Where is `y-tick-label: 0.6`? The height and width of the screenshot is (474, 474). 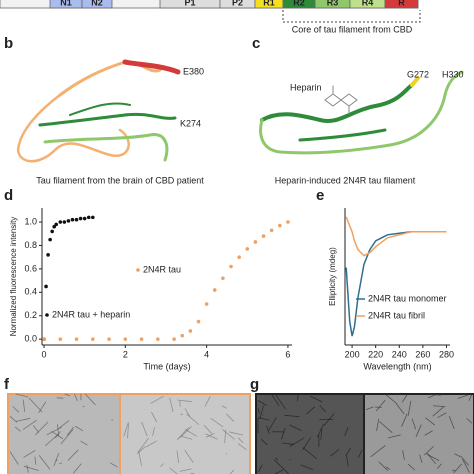 y-tick-label: 0.6 is located at coordinates (30, 268).